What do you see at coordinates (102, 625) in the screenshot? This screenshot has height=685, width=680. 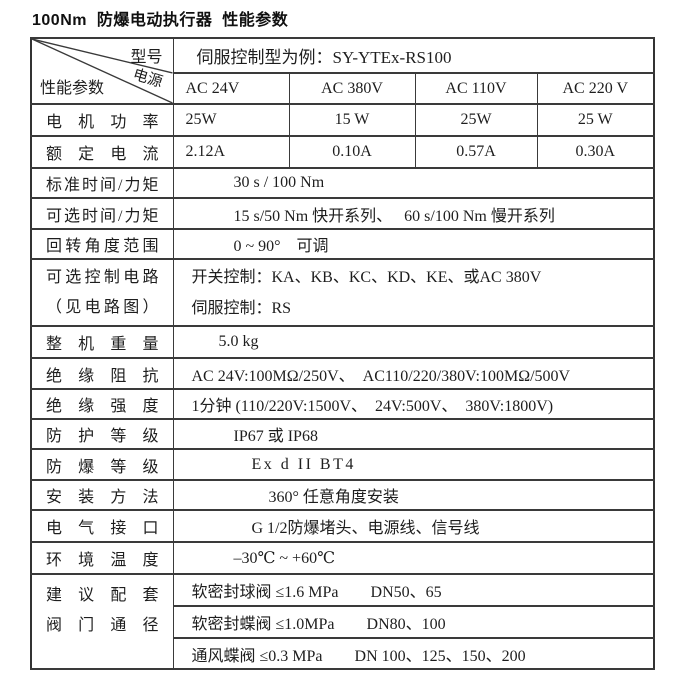 I see `row-label-line: 阀门通径` at bounding box center [102, 625].